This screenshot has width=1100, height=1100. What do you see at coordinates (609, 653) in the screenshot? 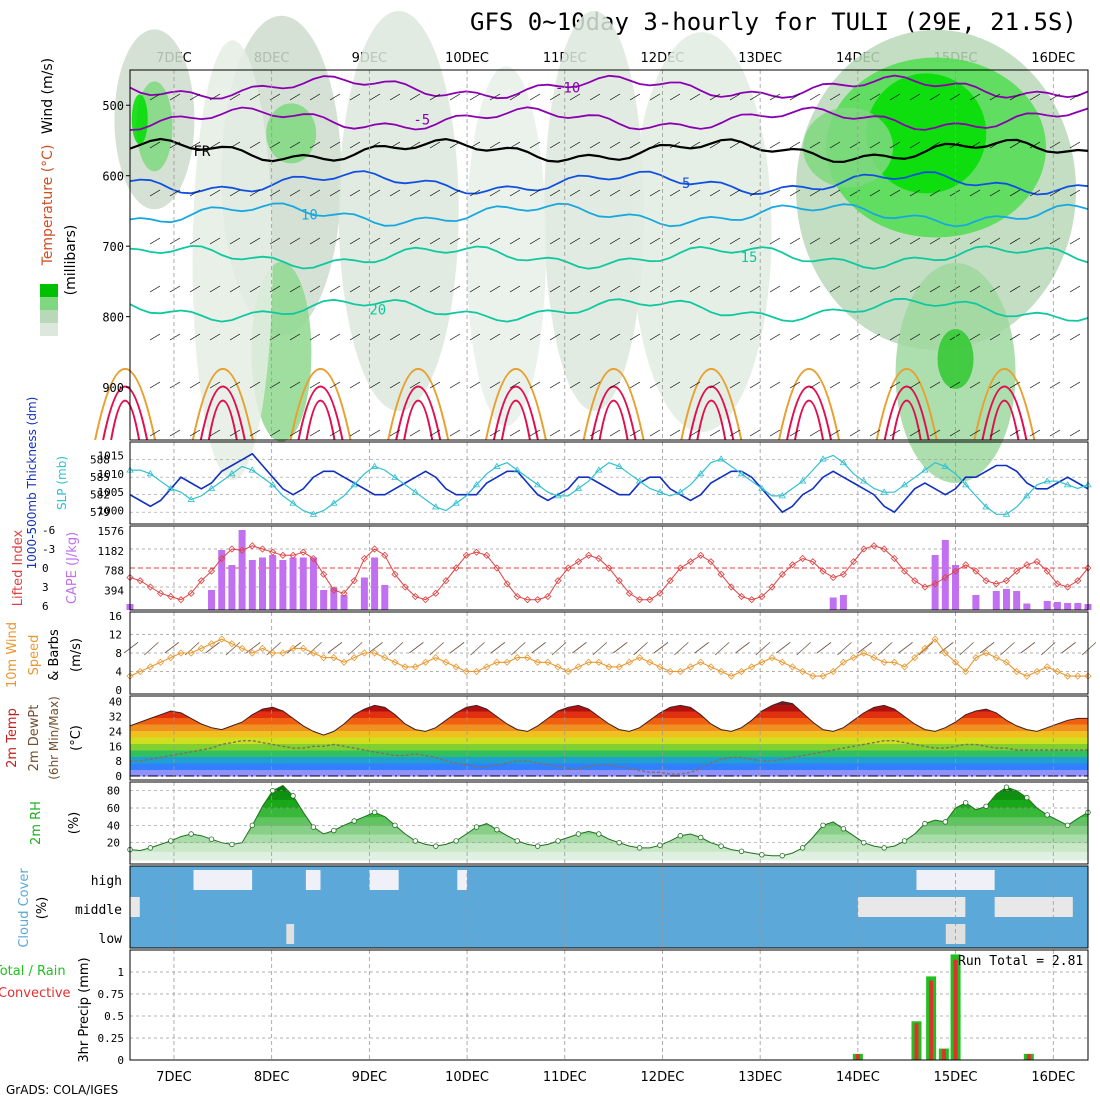
I see `wind-panel-frame` at bounding box center [609, 653].